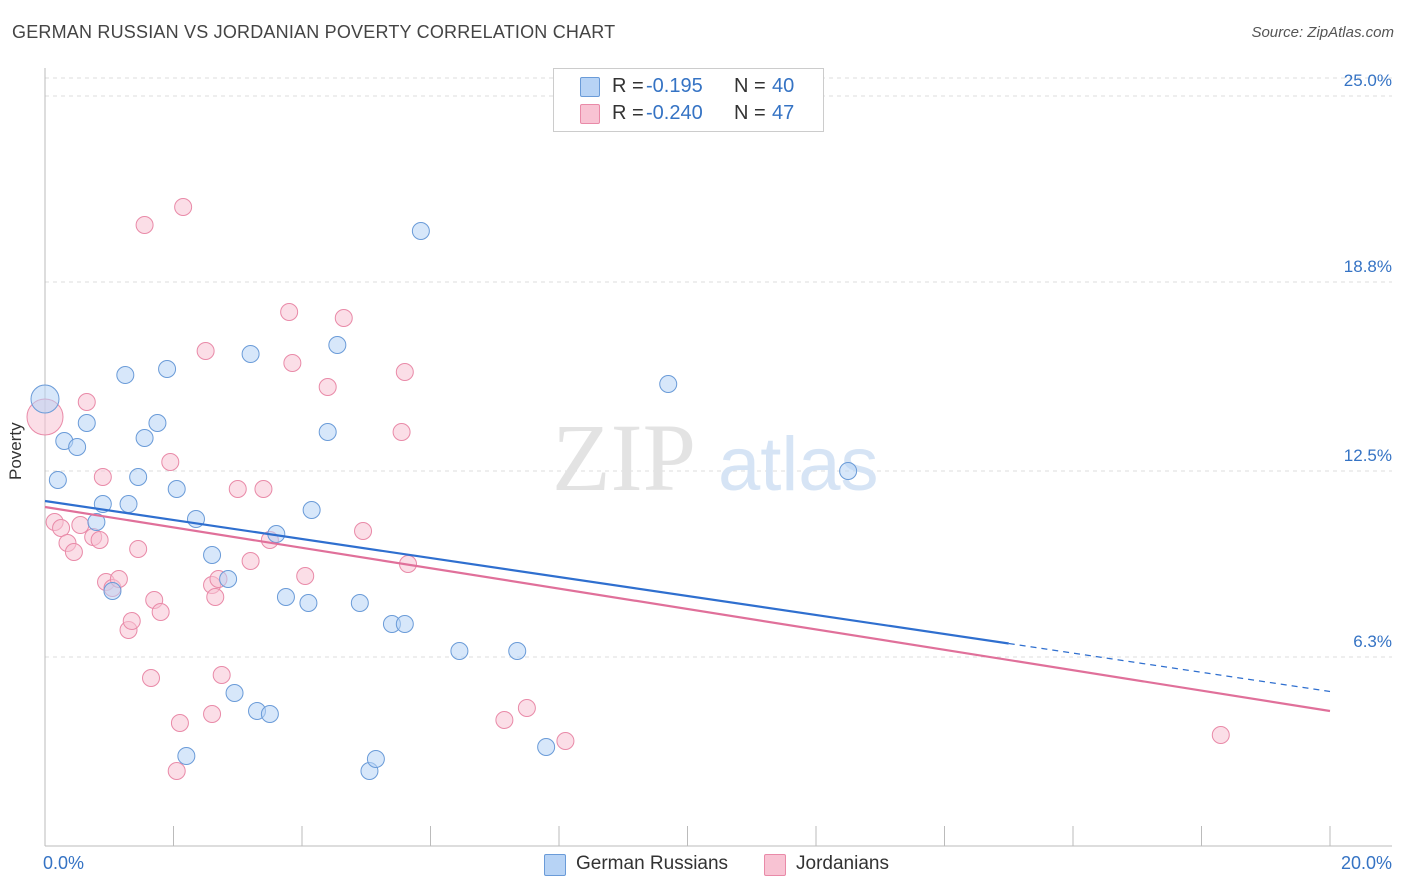 The image size is (1406, 892). I want to click on y-tick-label: 6.3%, so click(1372, 641).